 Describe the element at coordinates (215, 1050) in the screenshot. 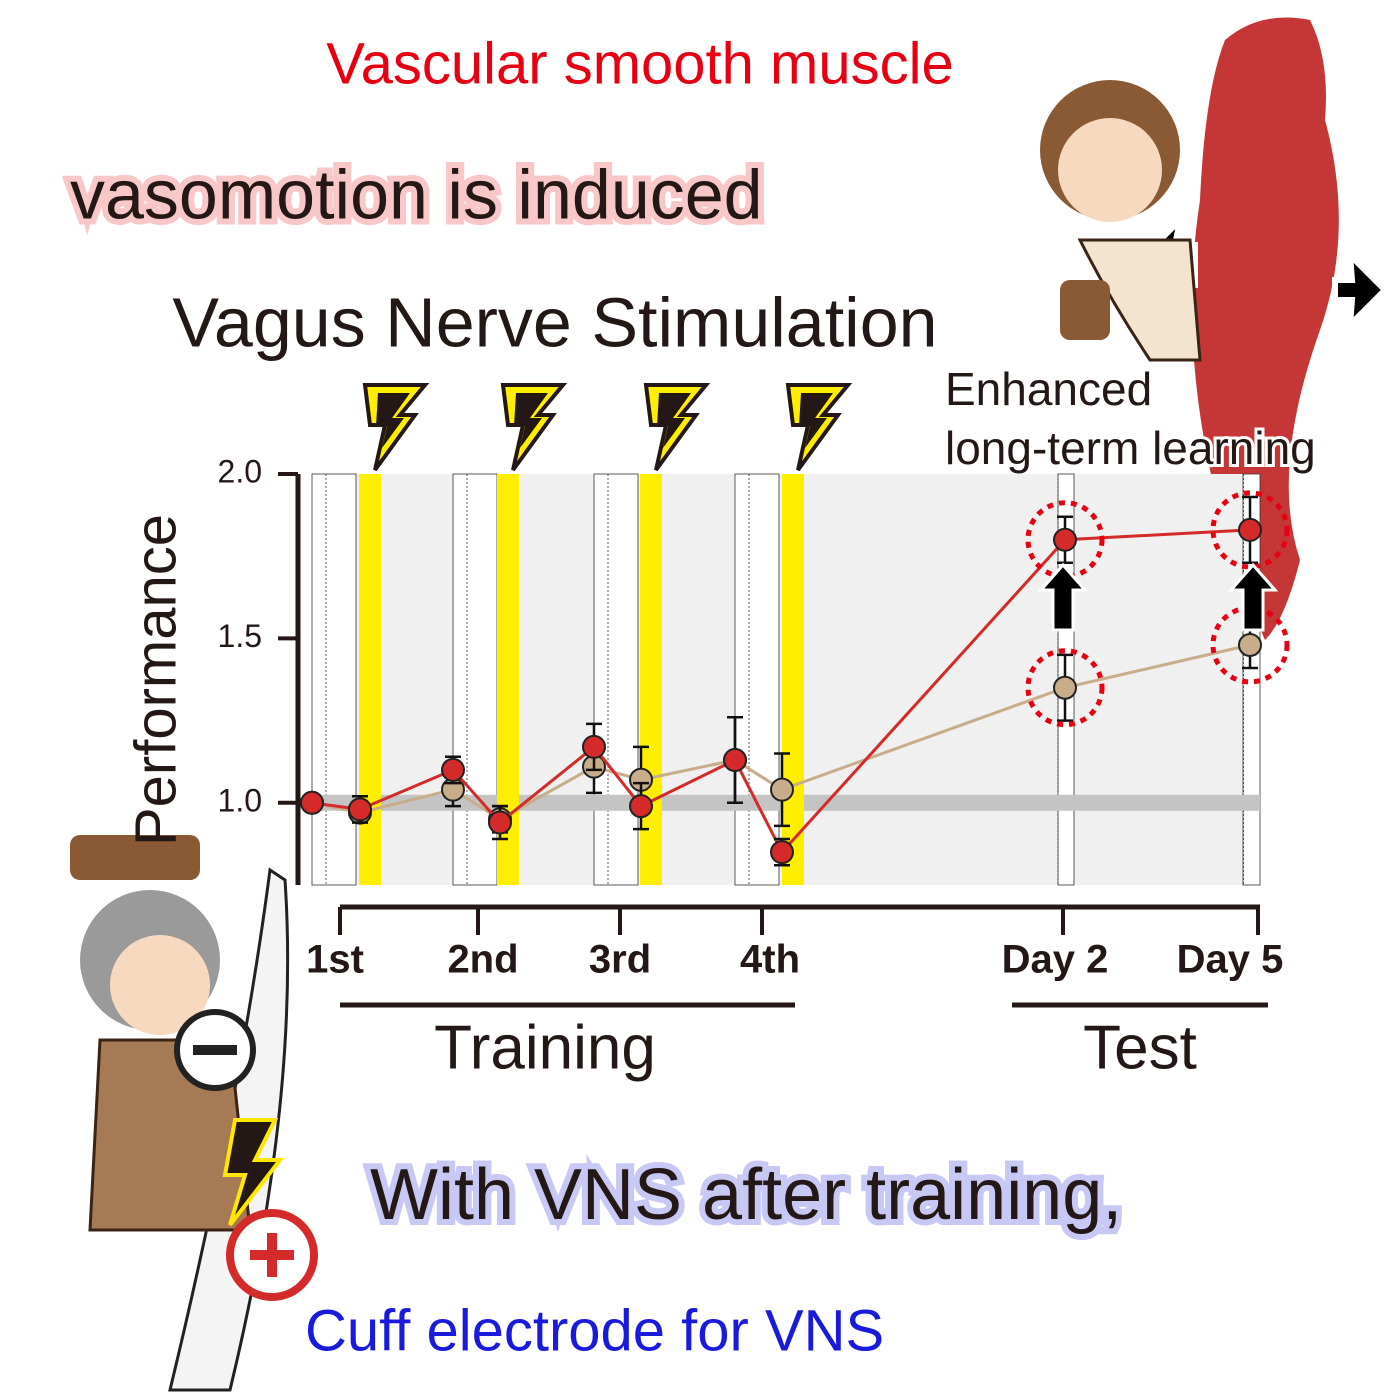

I see `electrode-minus` at that location.